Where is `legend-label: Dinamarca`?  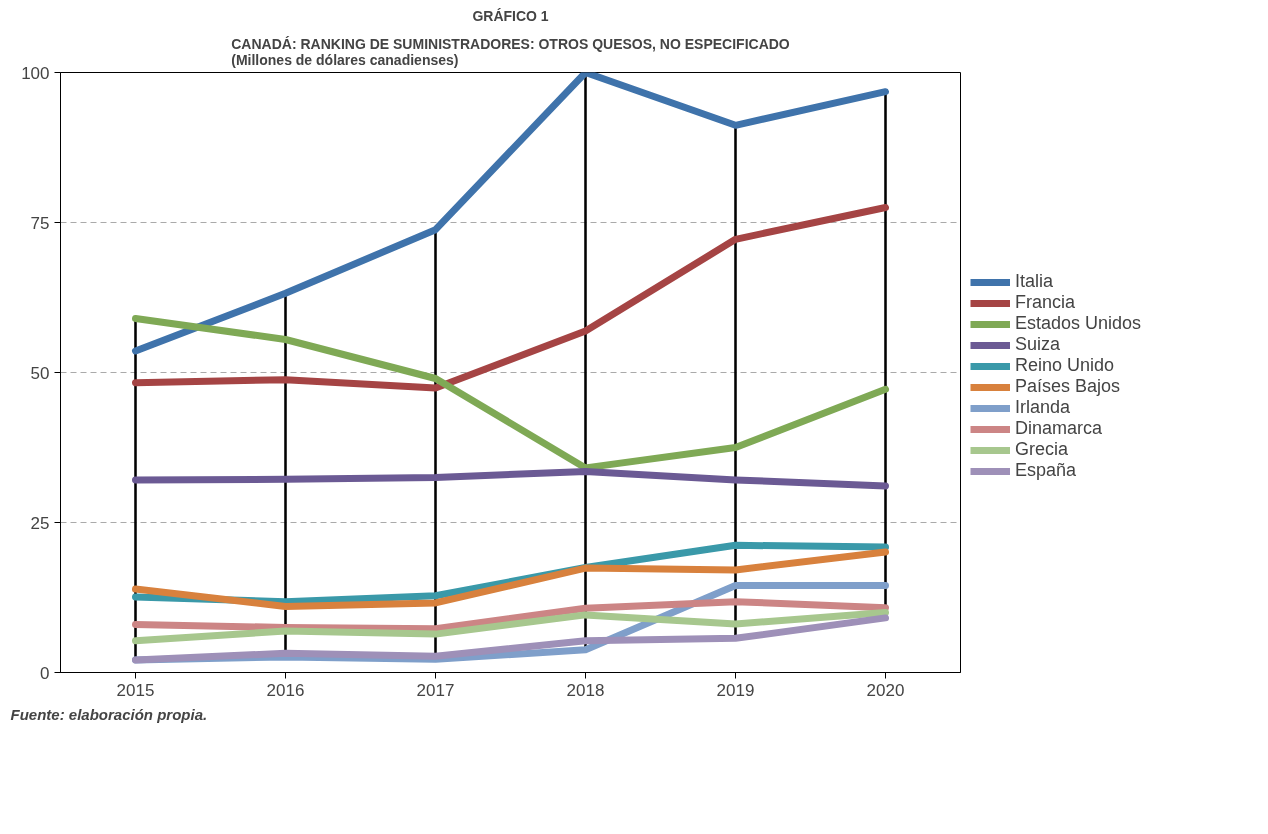
legend-label: Dinamarca is located at coordinates (1059, 428).